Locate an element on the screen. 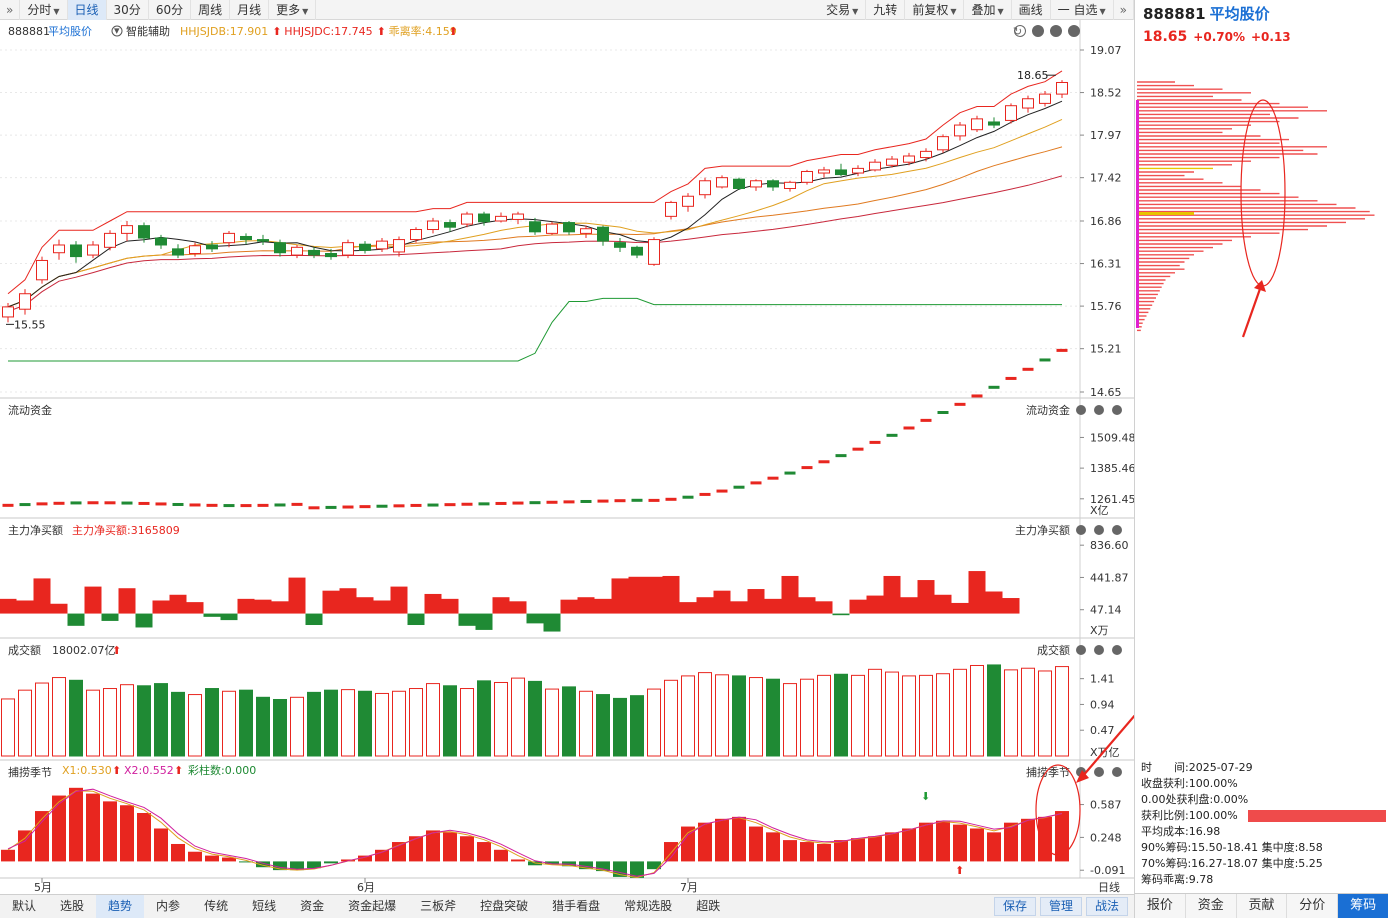 The width and height of the screenshot is (1388, 918). period-tab-4: 周线 is located at coordinates (211, 10).